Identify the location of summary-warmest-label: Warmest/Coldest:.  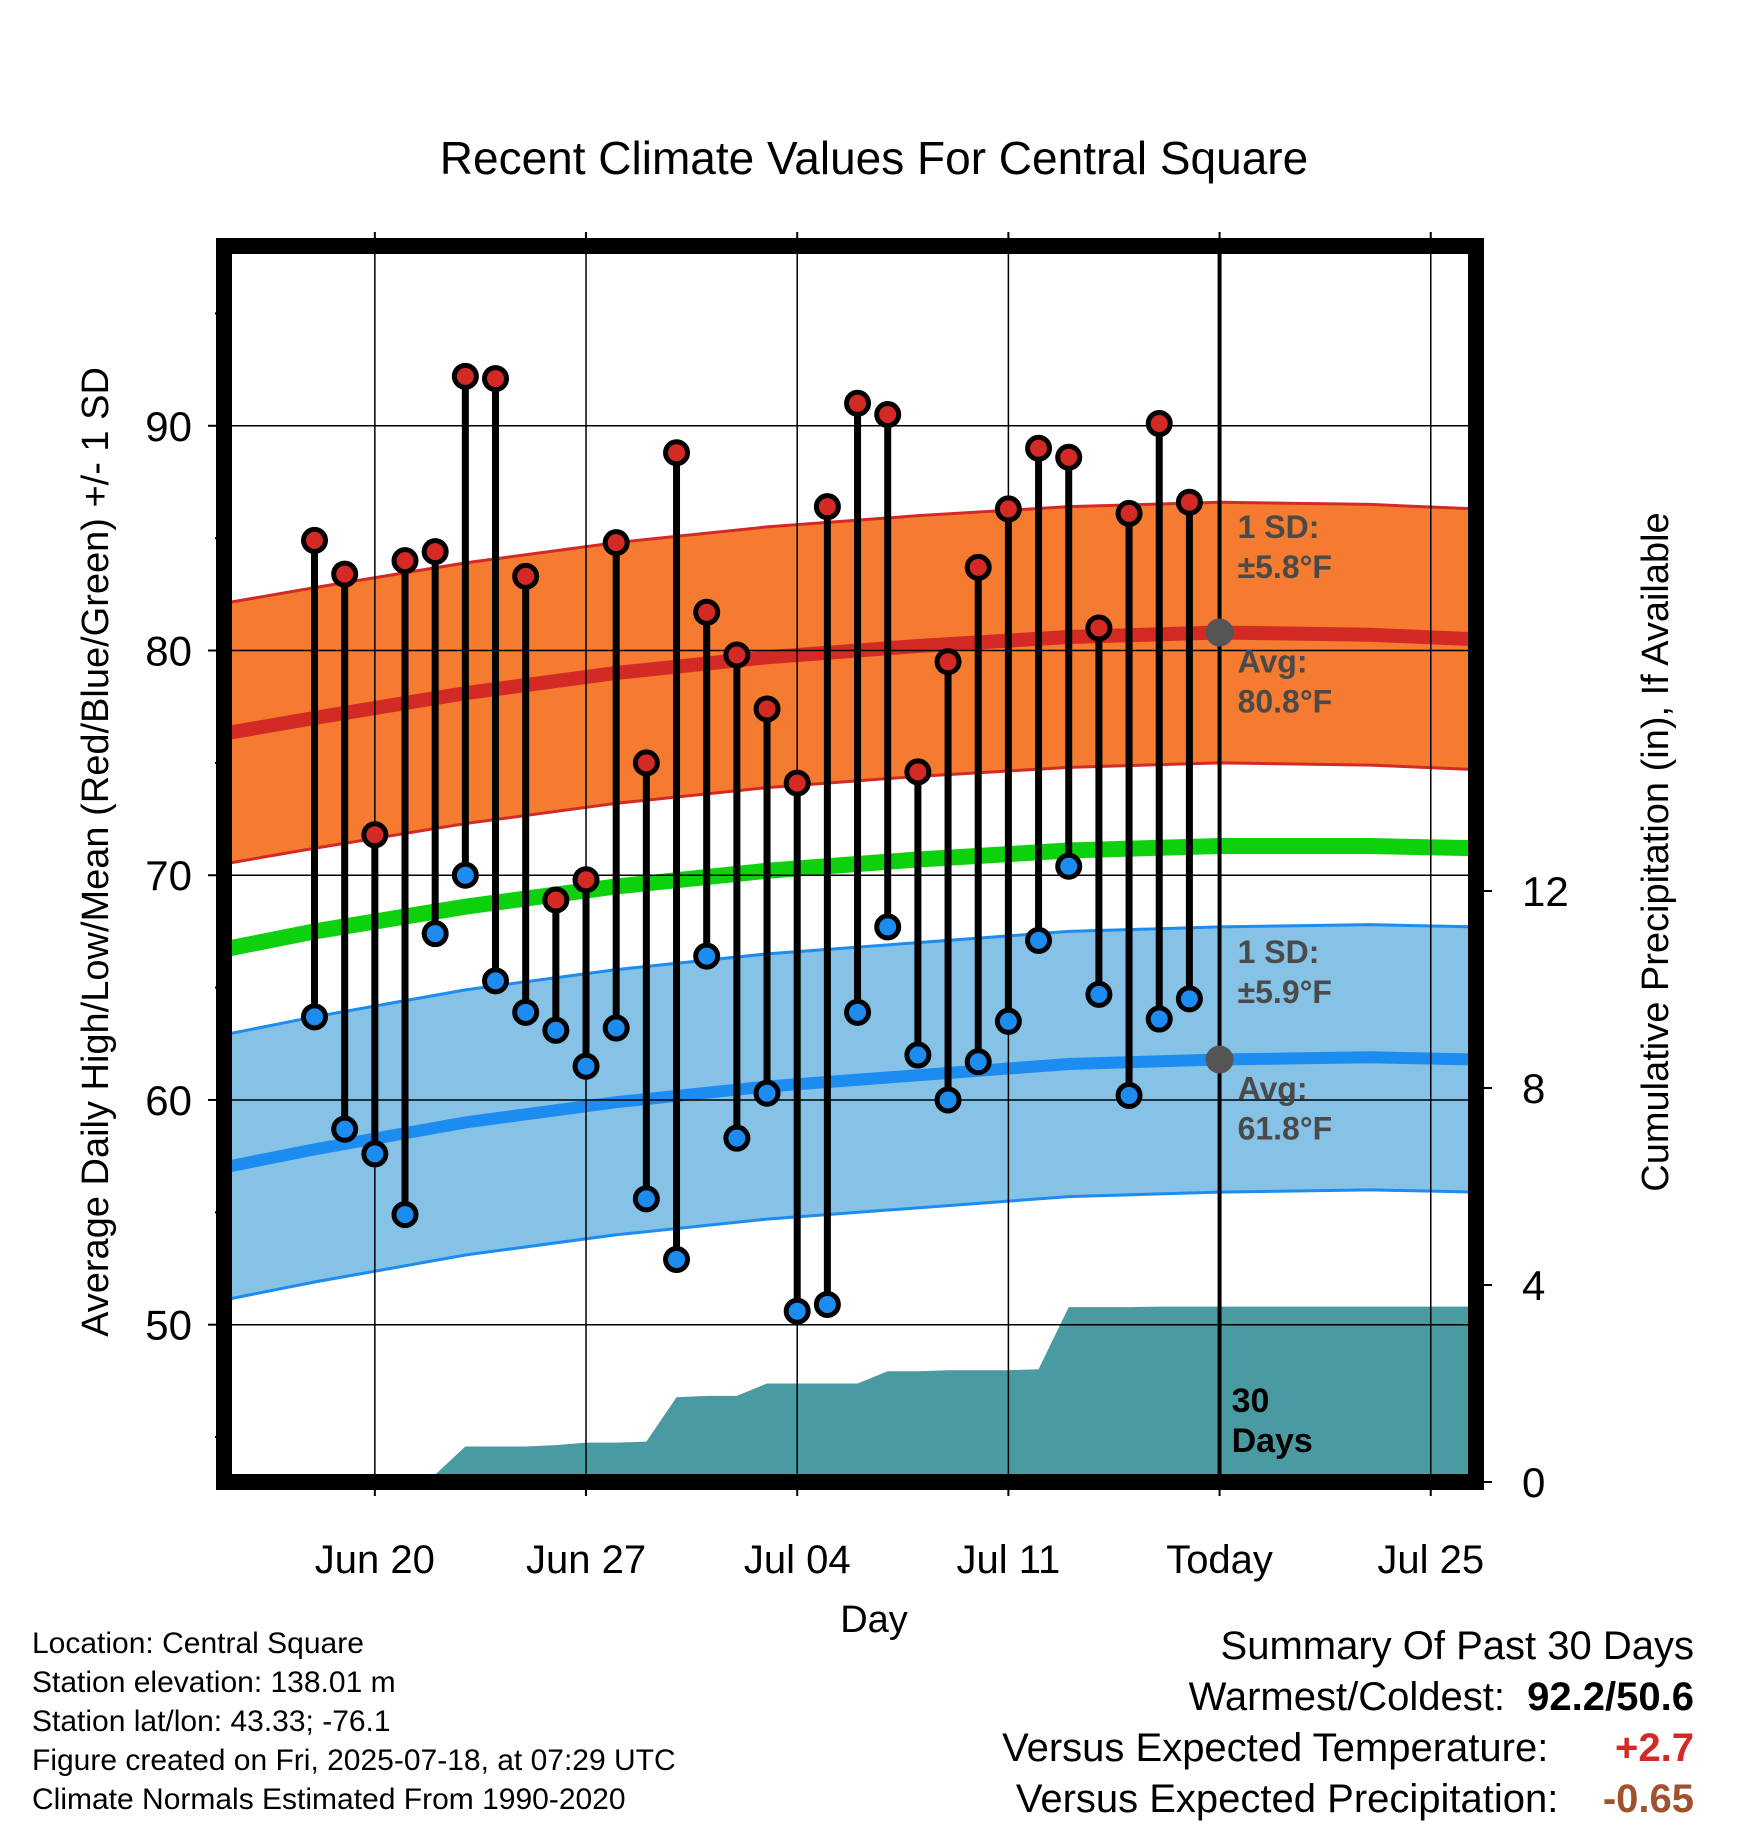
(1346, 1697).